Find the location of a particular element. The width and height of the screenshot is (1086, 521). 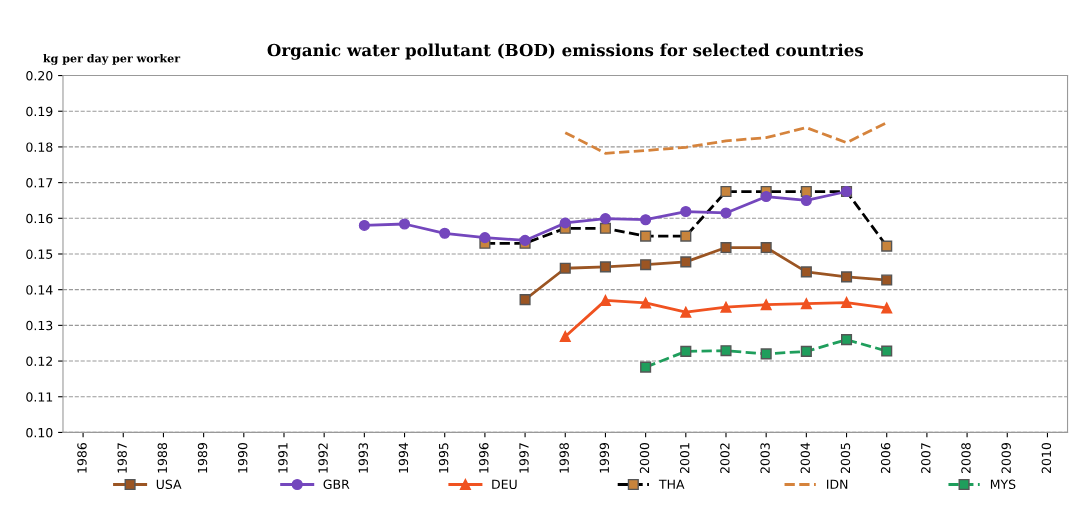

legend-label: DEU is located at coordinates (504, 484).